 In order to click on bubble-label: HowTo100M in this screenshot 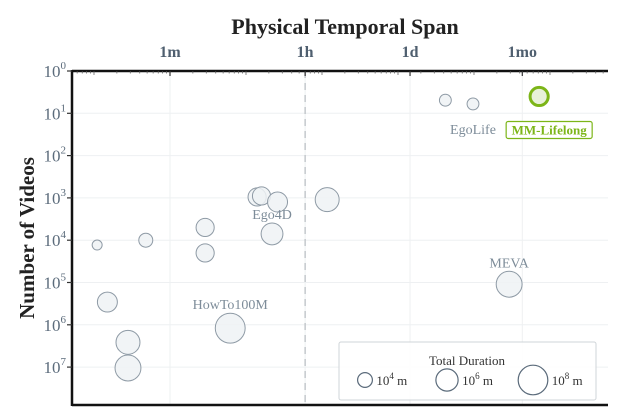, I will do `click(231, 305)`.